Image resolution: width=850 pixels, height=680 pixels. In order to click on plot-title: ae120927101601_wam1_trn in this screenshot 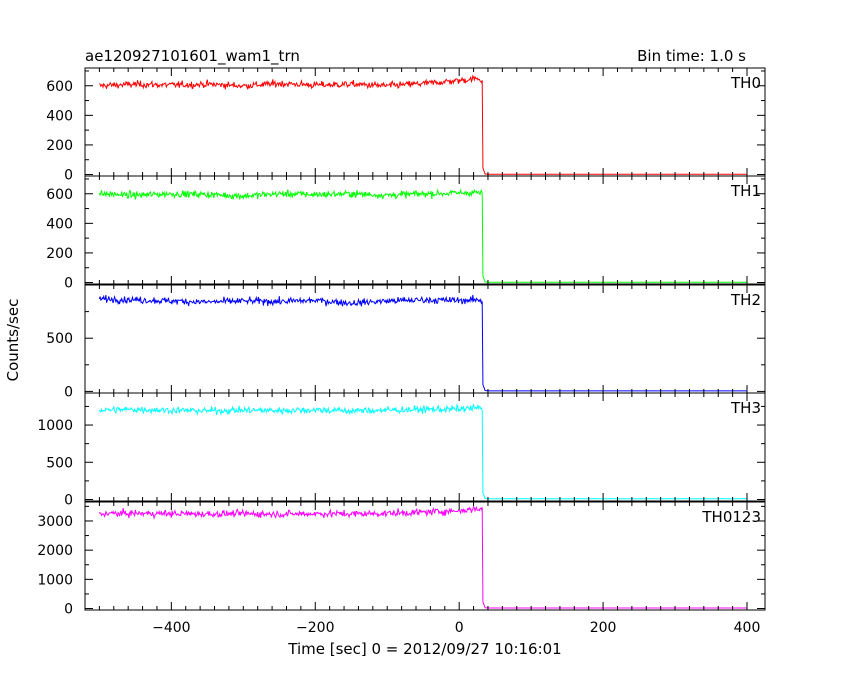, I will do `click(192, 56)`.